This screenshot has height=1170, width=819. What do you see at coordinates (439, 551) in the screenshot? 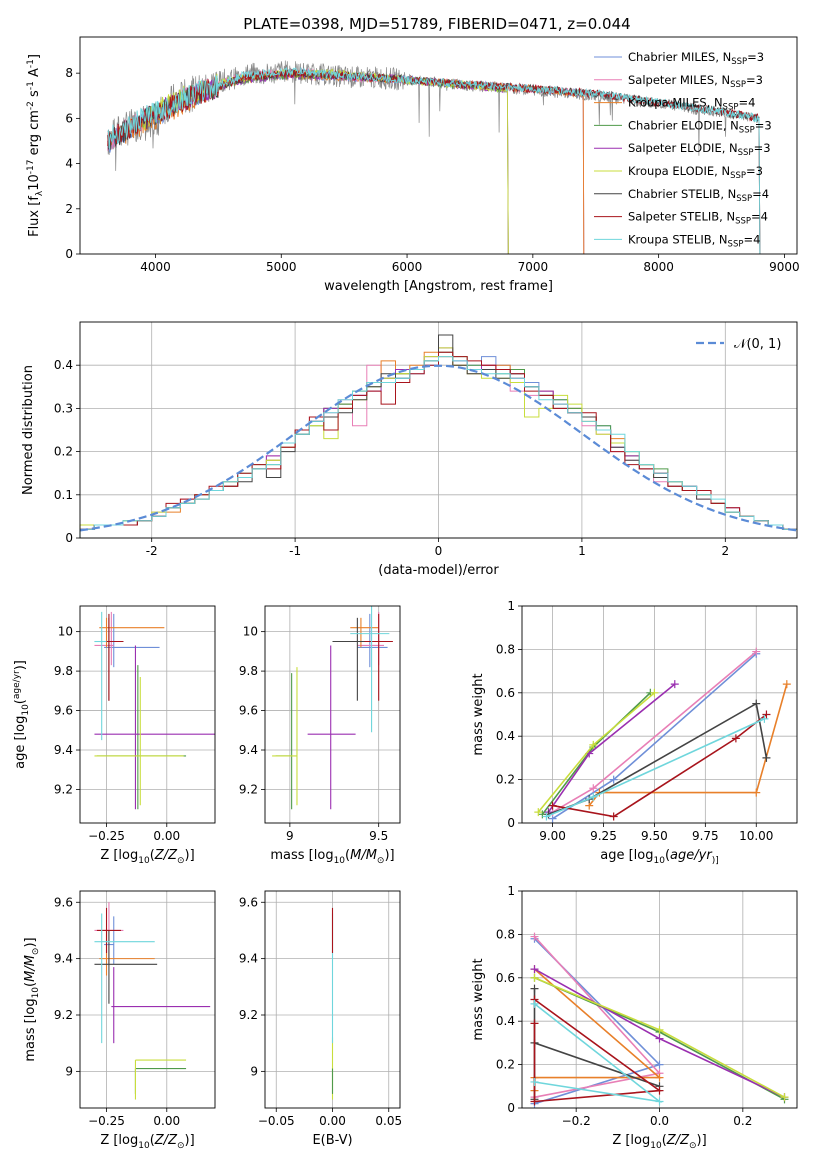
I see `x-tick-label: 0` at bounding box center [439, 551].